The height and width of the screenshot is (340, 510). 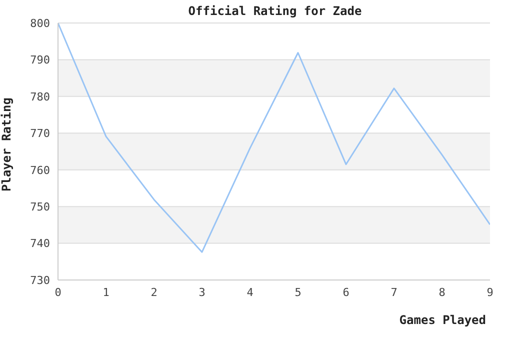 I want to click on x-tick-label: 2, so click(x=154, y=292).